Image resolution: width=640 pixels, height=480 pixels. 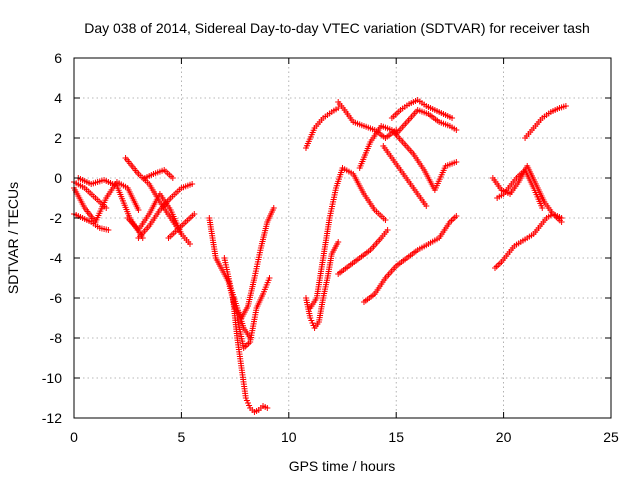 What do you see at coordinates (91, 222) in the screenshot?
I see `series-sat-b` at bounding box center [91, 222].